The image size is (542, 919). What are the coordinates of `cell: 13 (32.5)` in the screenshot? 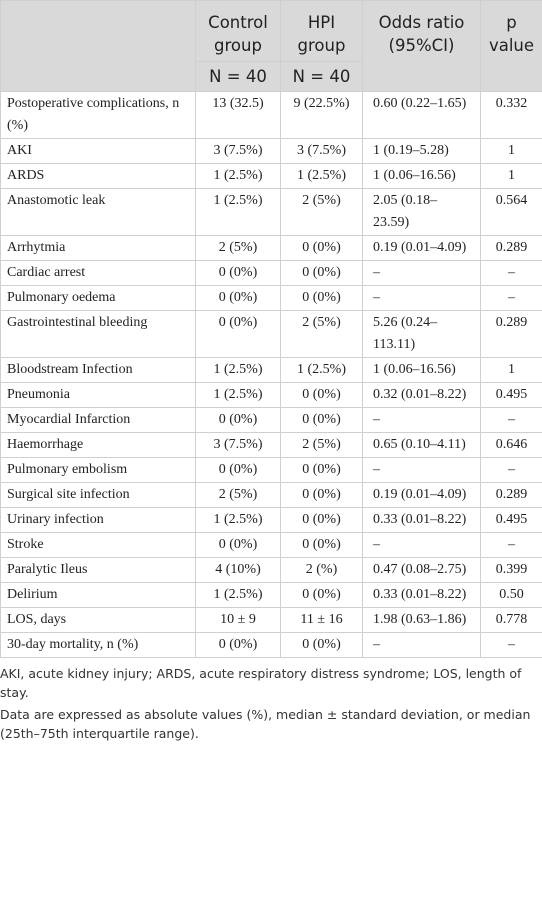 It's located at (238, 115).